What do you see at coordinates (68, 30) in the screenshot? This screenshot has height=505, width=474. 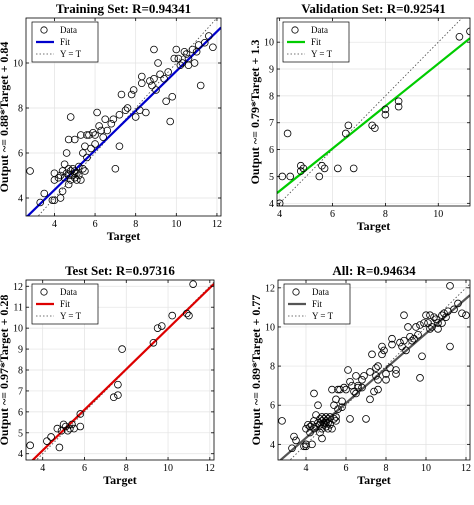 I see `legend-label-data: Data` at bounding box center [68, 30].